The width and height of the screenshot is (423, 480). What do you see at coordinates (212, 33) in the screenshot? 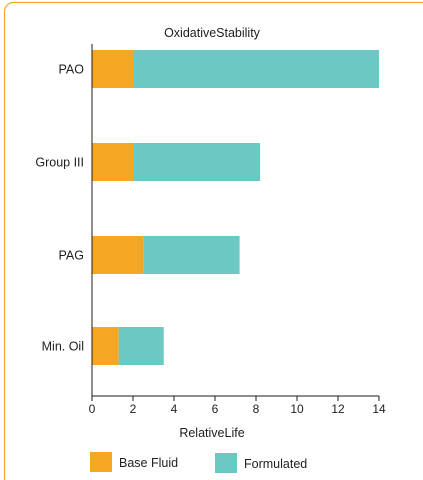
I see `chart-title: OxidativeStability` at bounding box center [212, 33].